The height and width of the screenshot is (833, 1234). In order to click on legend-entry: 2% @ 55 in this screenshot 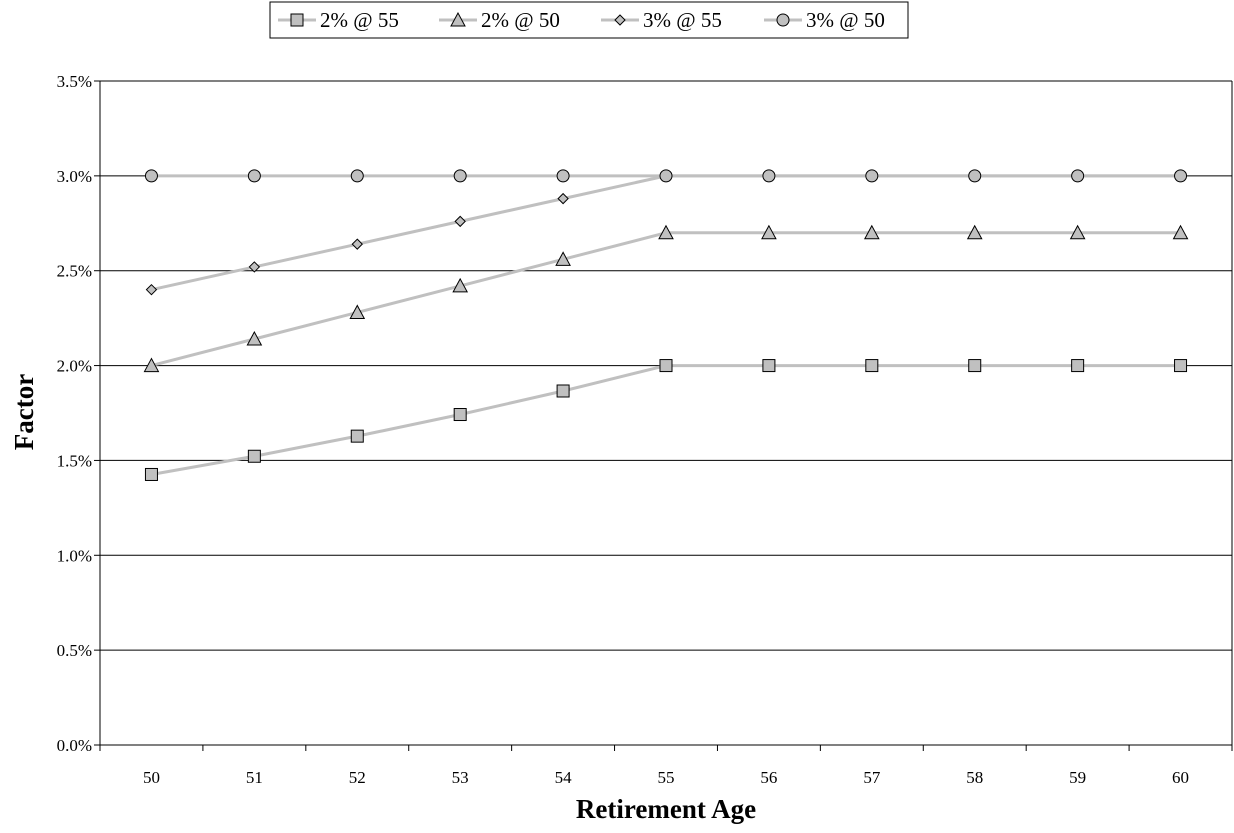, I will do `click(338, 20)`.